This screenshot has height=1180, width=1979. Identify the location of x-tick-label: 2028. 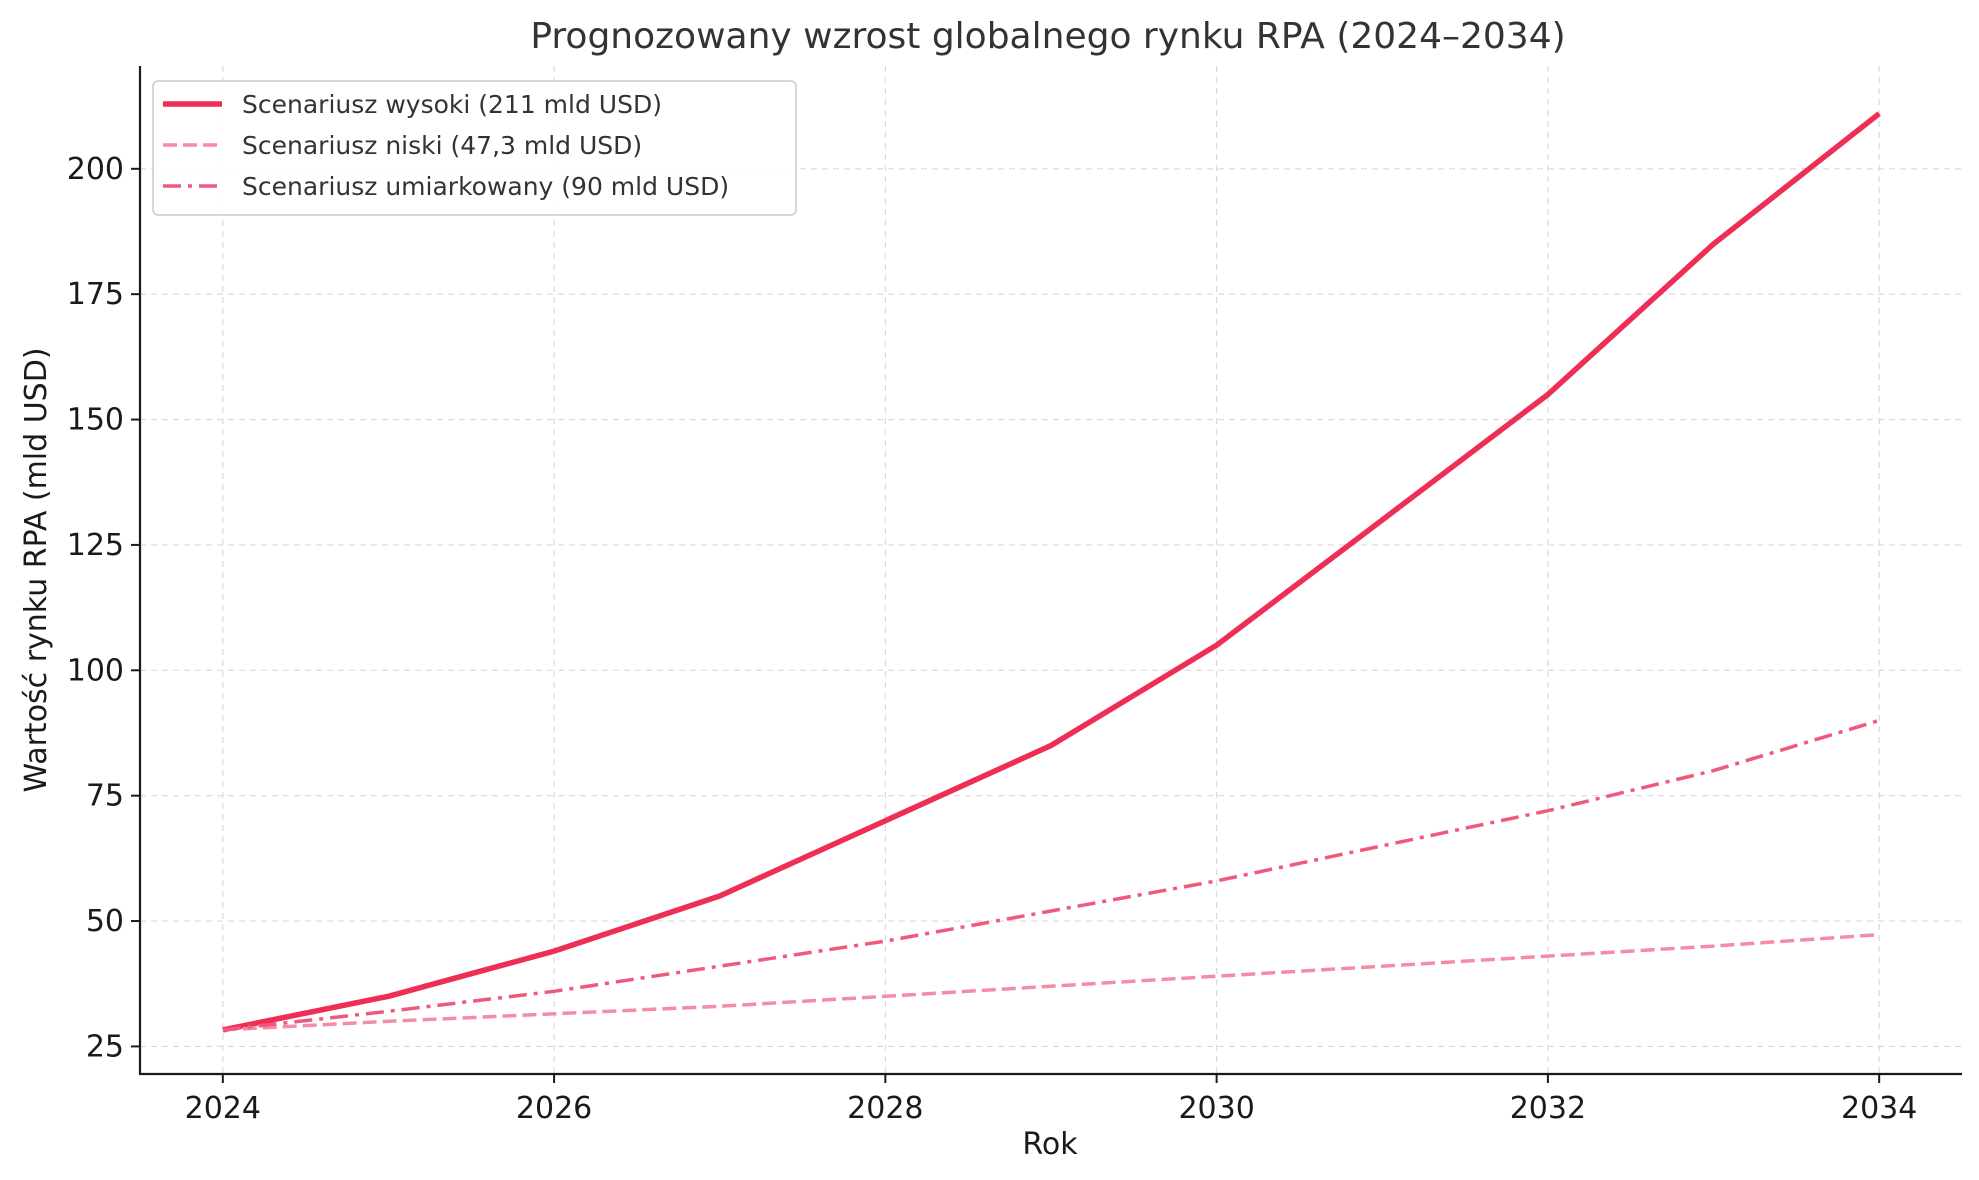
(885, 1108).